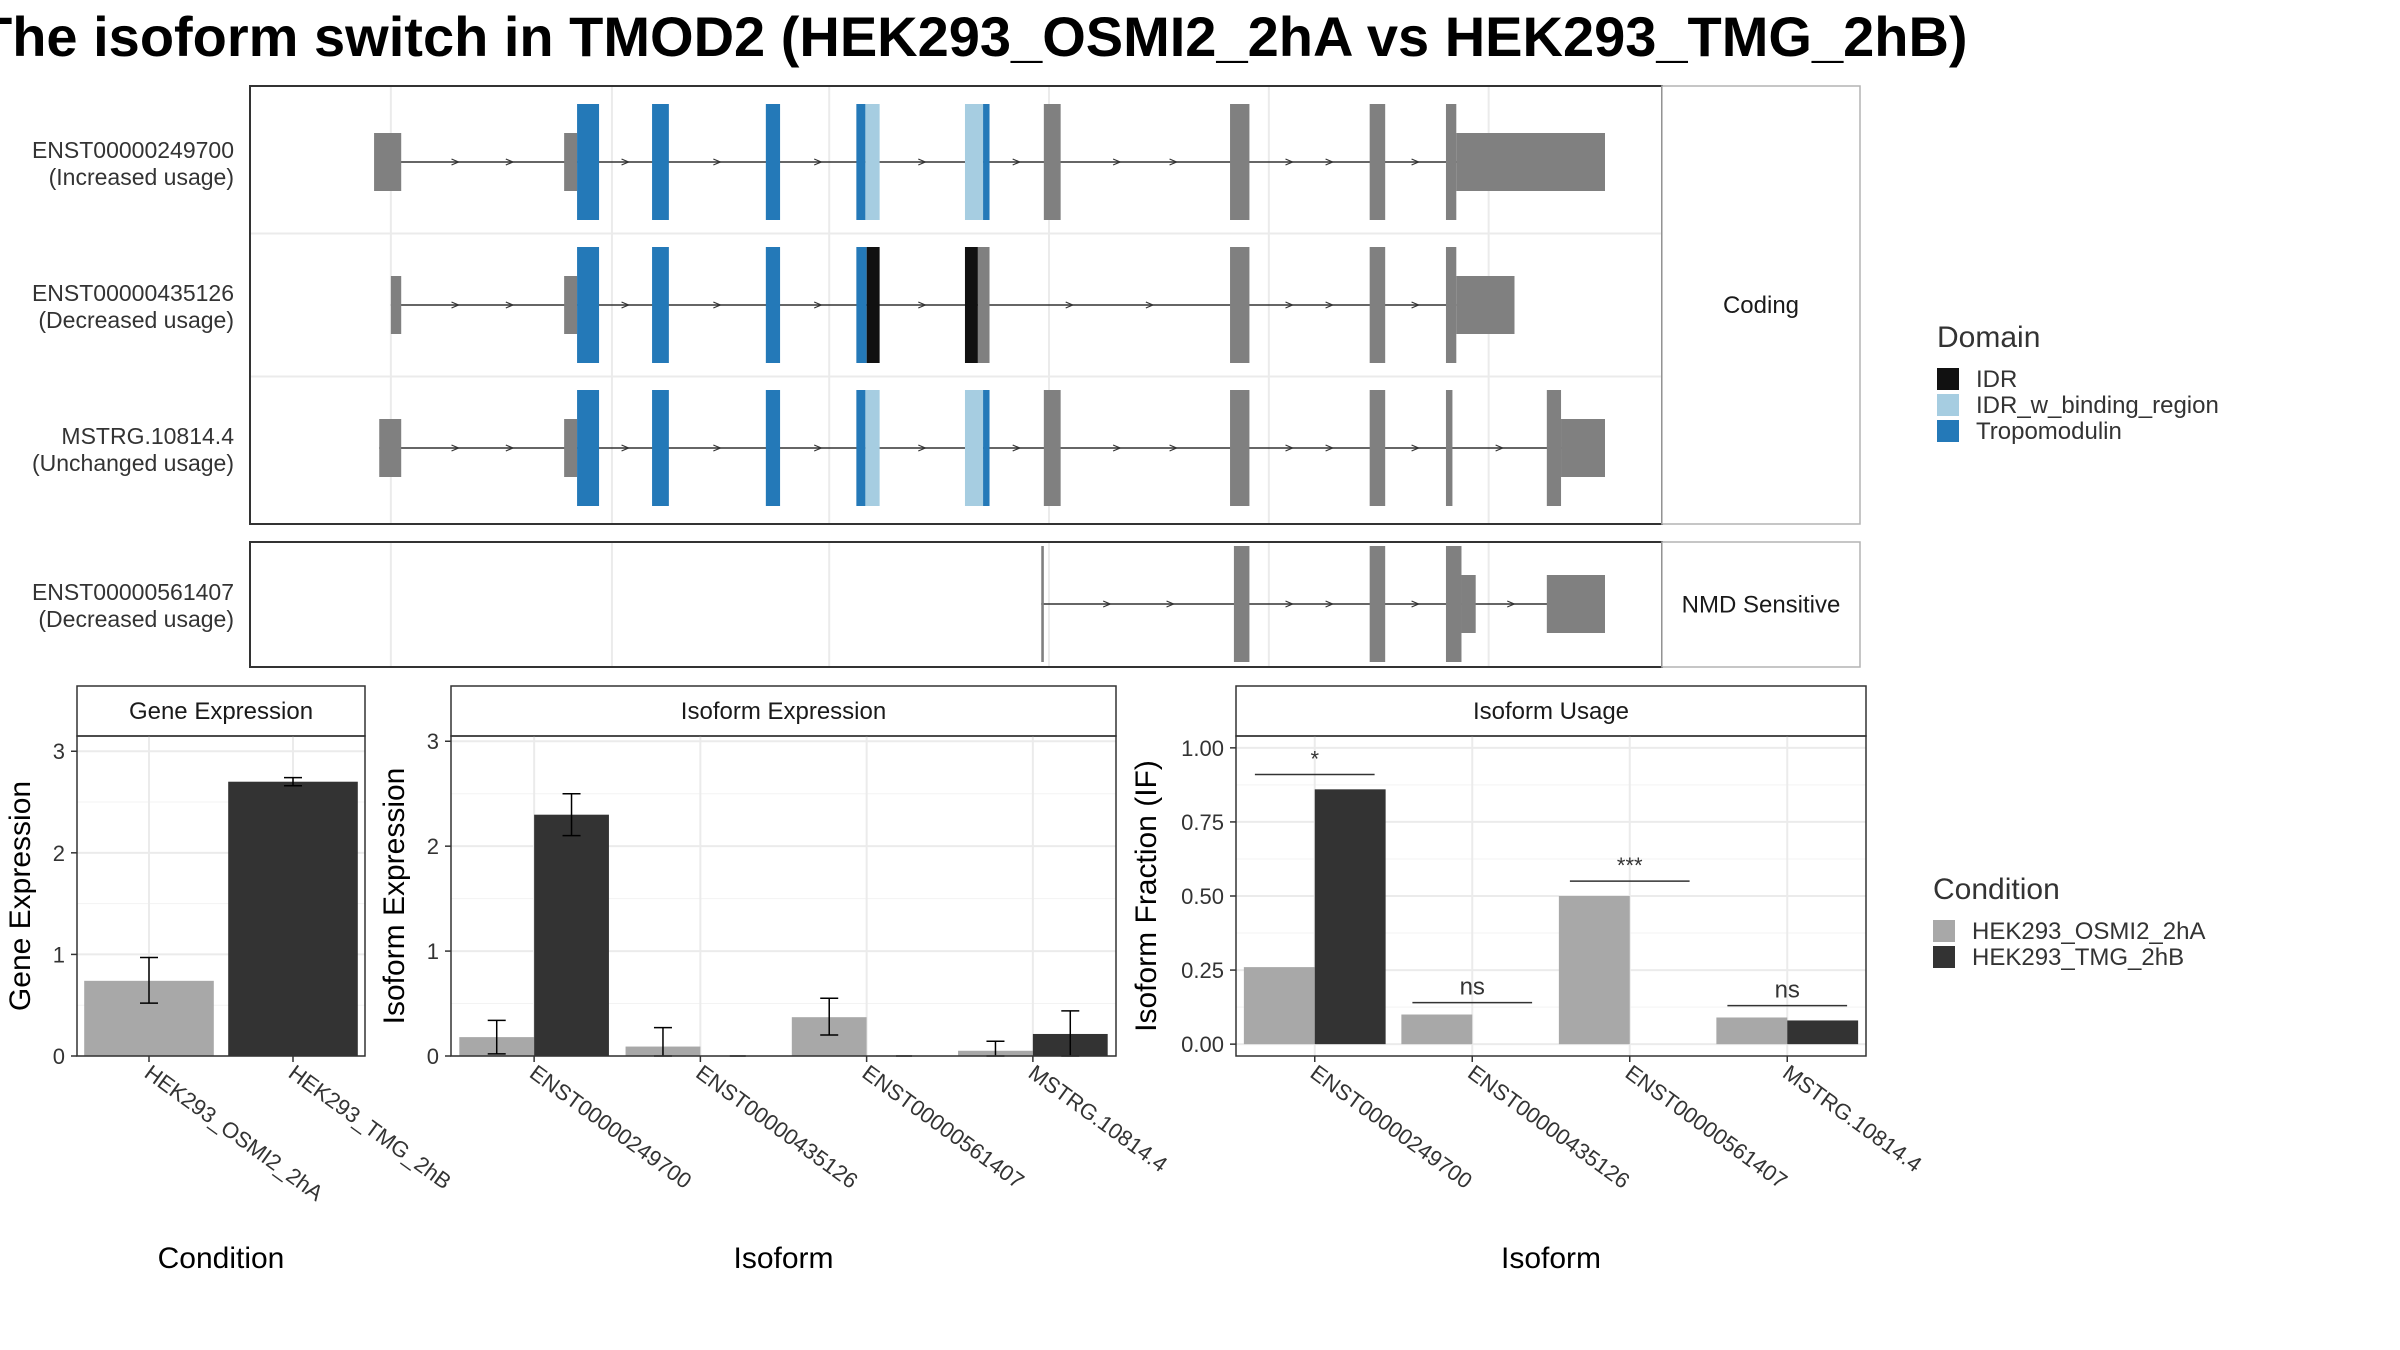 This screenshot has height=1350, width=2400. I want to click on condition-legend-label: HEK293_OSMI2_2hA, so click(2088, 931).